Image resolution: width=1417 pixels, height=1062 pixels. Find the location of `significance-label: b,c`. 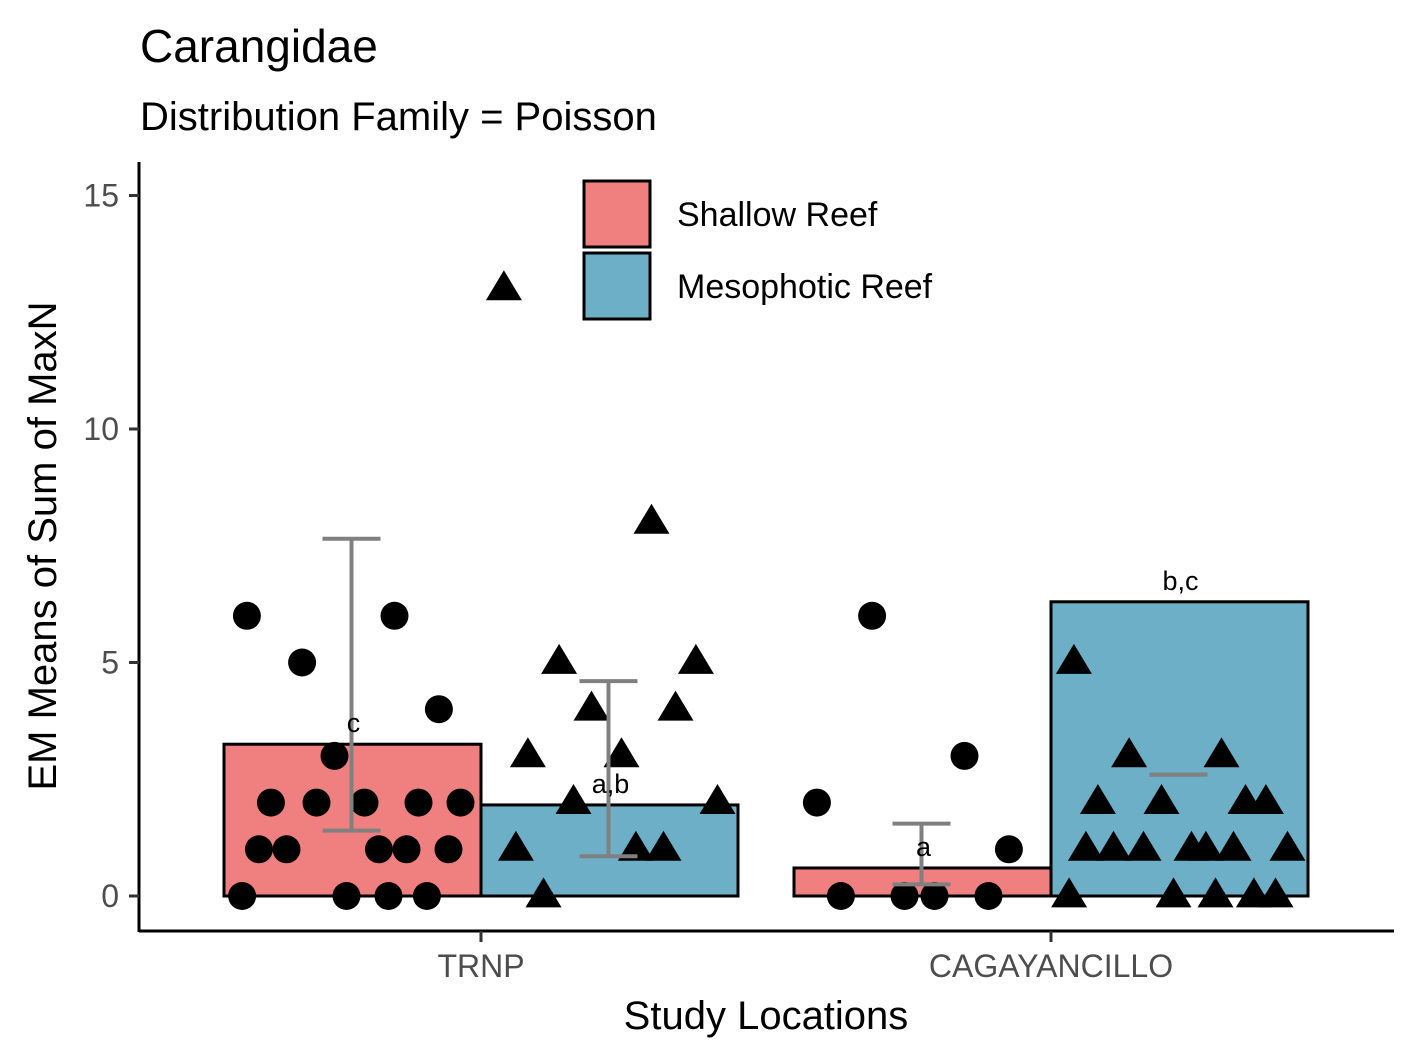

significance-label: b,c is located at coordinates (1180, 581).